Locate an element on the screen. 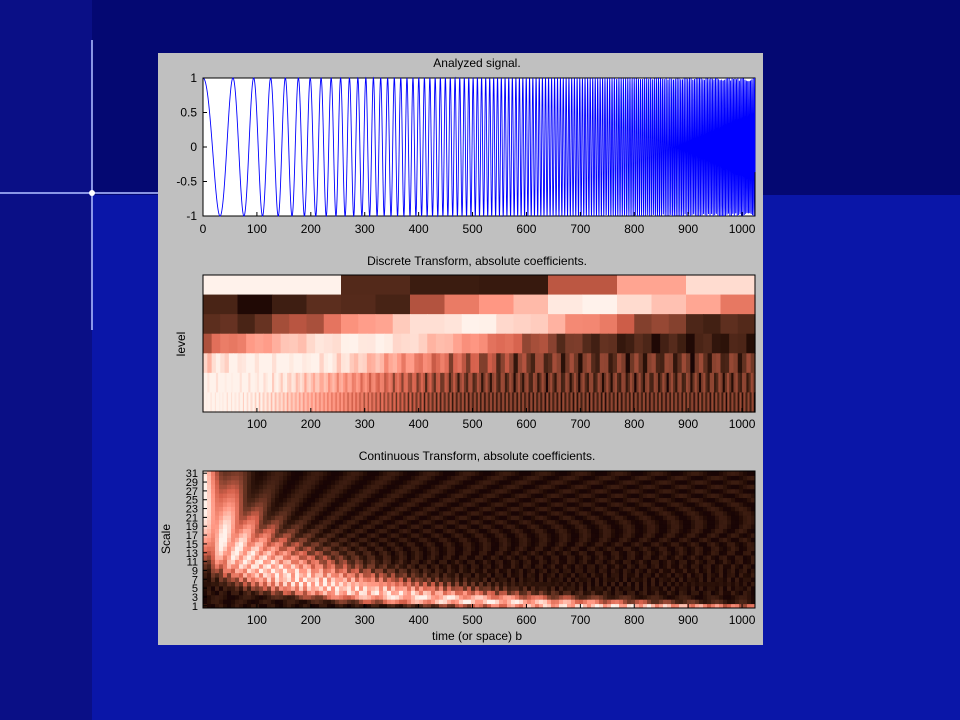  dwt-x-tick-label: 400 is located at coordinates (419, 424).